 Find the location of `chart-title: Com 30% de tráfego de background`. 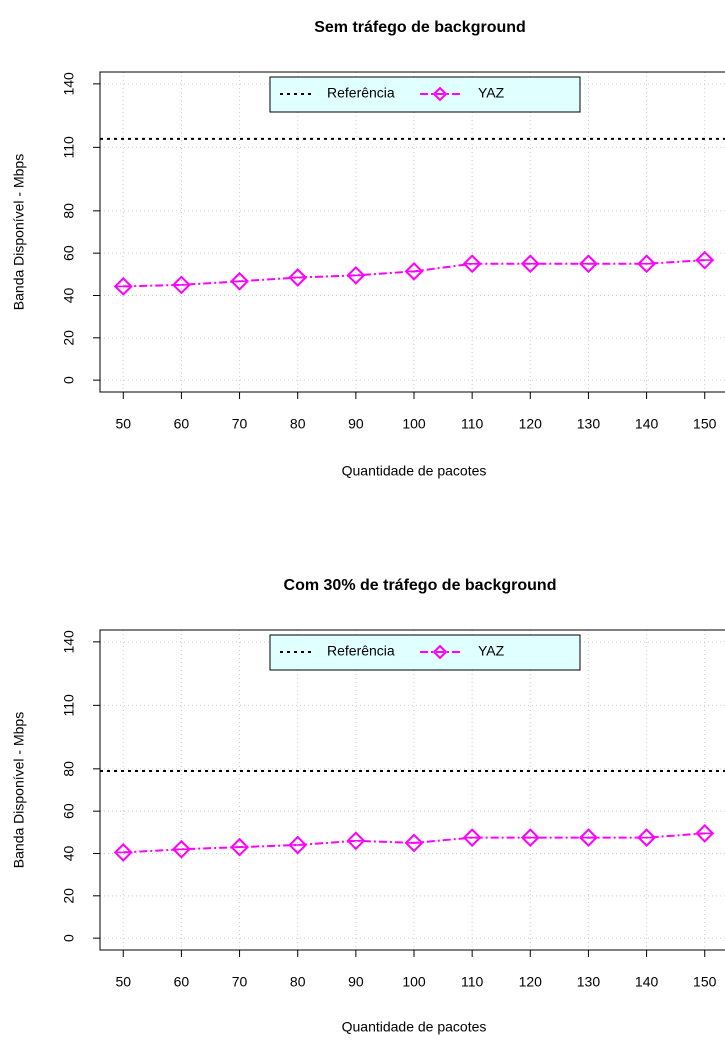

chart-title: Com 30% de tráfego de background is located at coordinates (420, 585).